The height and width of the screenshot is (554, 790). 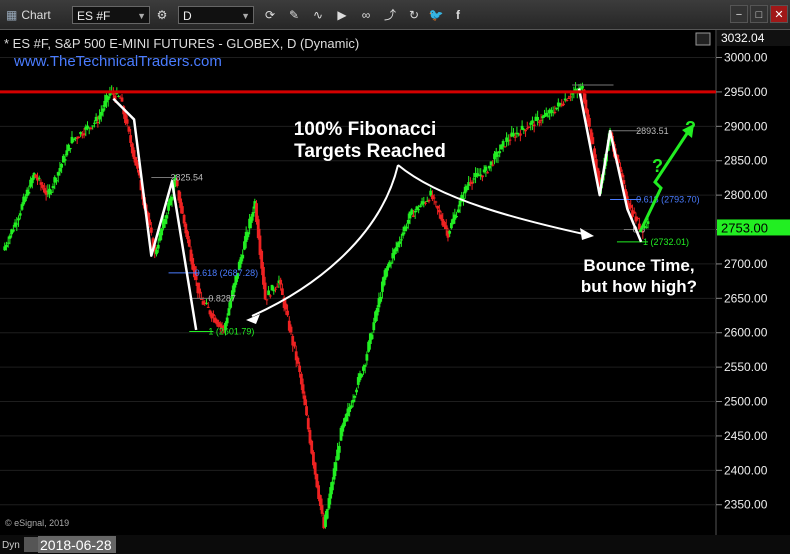 What do you see at coordinates (638, 265) in the screenshot?
I see `bounce-annotation-line-1: Bounce Time,` at bounding box center [638, 265].